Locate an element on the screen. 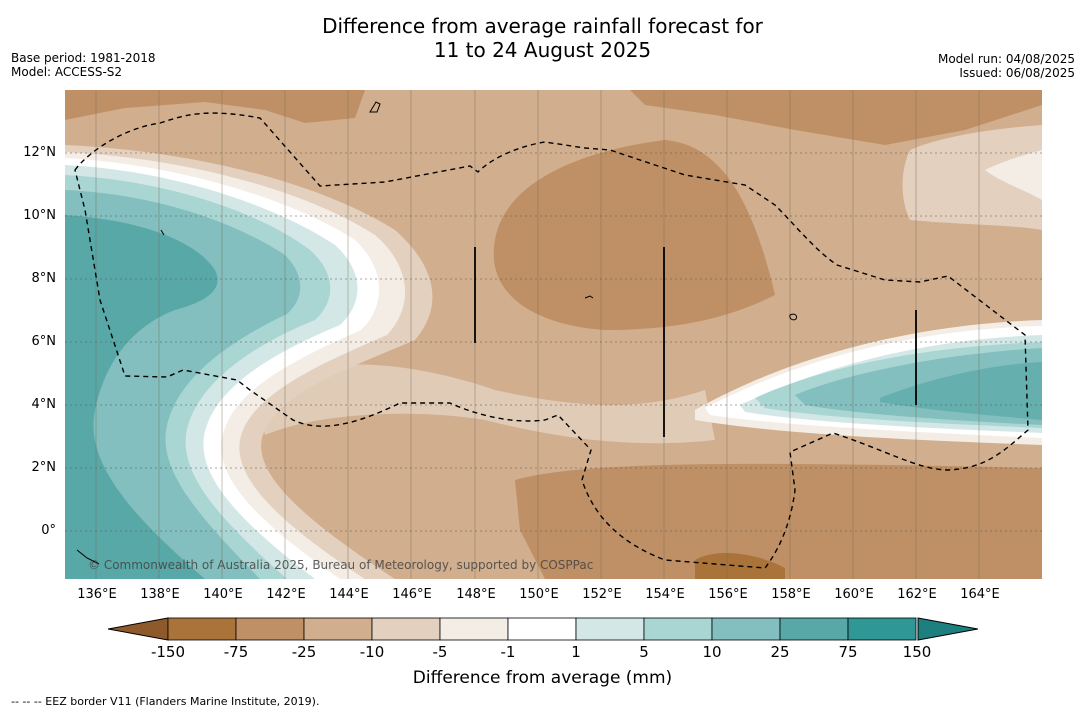  dry-zone-top-left is located at coordinates (215, 106).